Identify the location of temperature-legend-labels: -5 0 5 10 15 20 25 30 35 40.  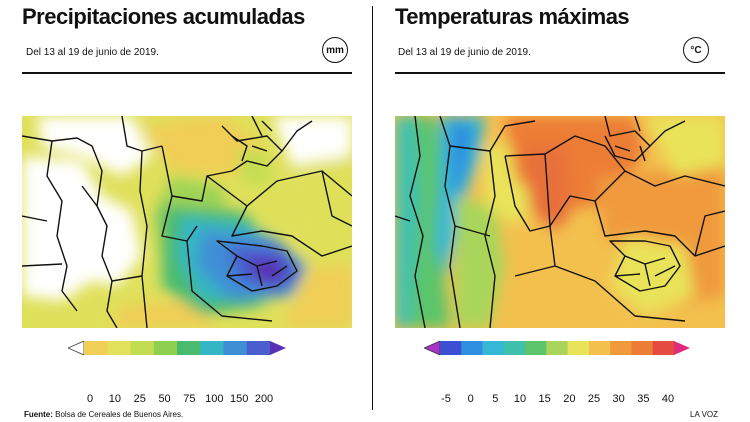
(557, 399).